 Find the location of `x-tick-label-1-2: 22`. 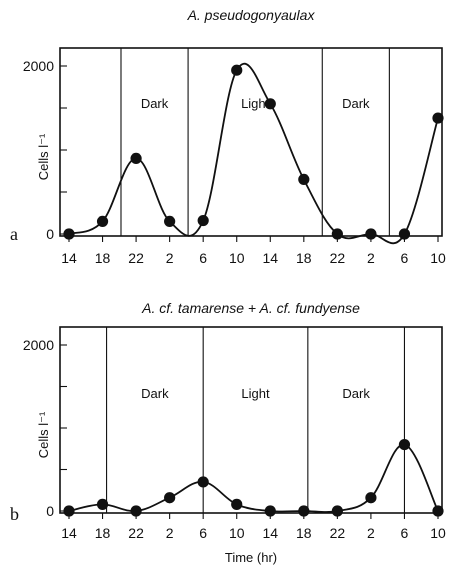

x-tick-label-1-2: 22 is located at coordinates (136, 533).